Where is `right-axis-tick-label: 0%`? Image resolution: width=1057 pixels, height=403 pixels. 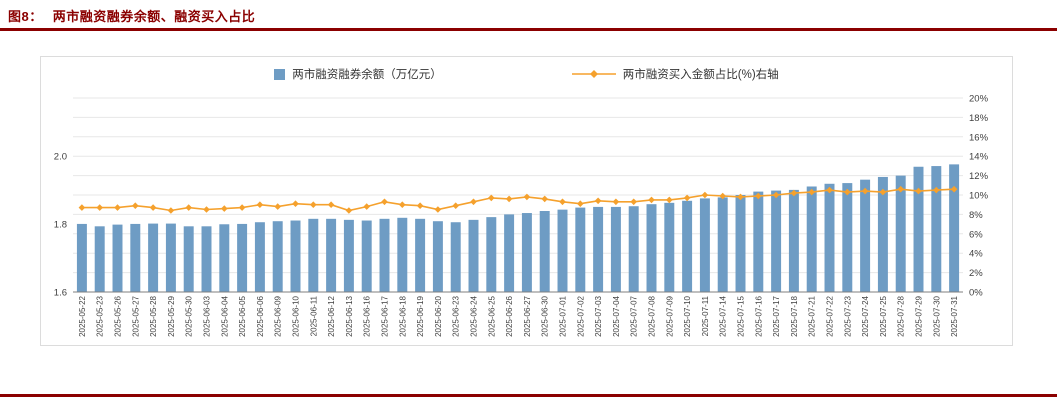
right-axis-tick-label: 0% is located at coordinates (976, 293).